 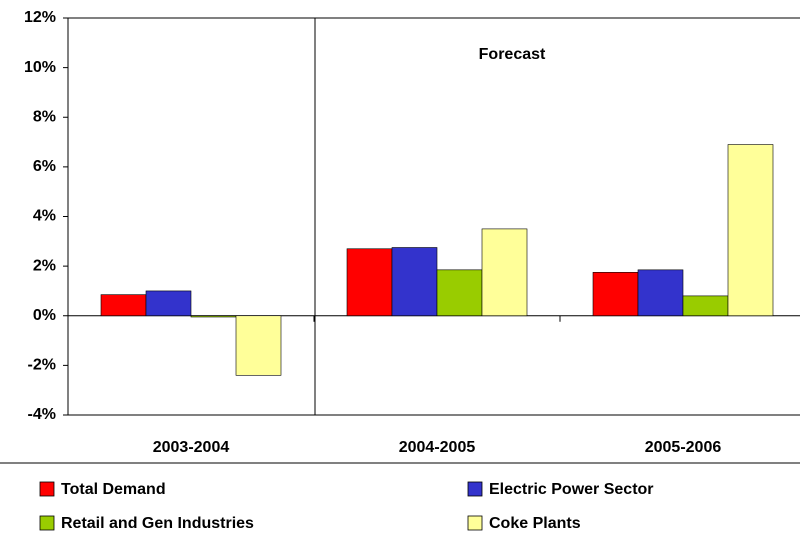 What do you see at coordinates (512, 54) in the screenshot?
I see `annotation: Forecast` at bounding box center [512, 54].